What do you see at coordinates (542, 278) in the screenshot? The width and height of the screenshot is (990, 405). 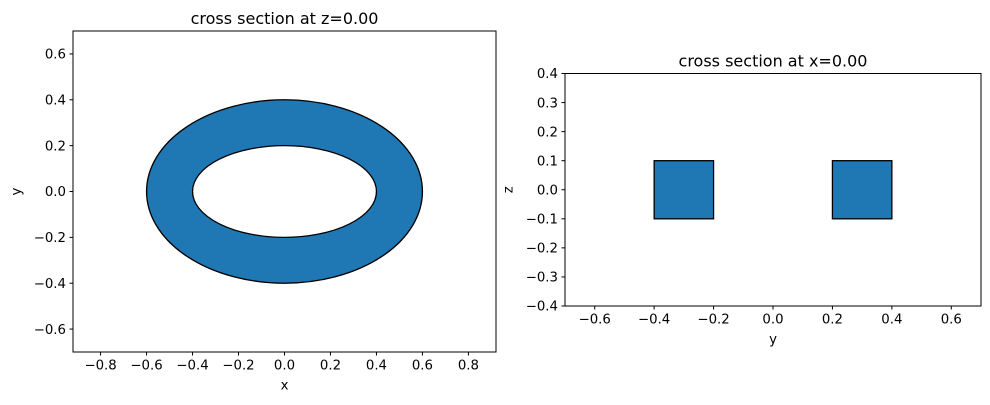 I see `y-tick-label: −0.3` at bounding box center [542, 278].